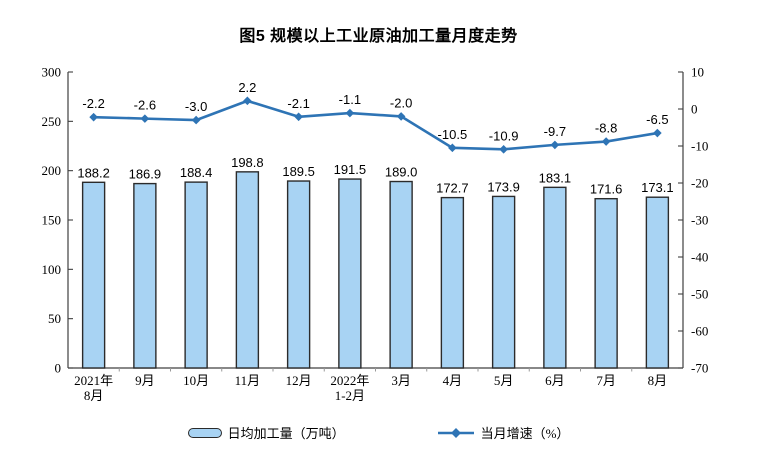 The width and height of the screenshot is (757, 465). I want to click on right-axis-tick-label: 0, so click(694, 109).